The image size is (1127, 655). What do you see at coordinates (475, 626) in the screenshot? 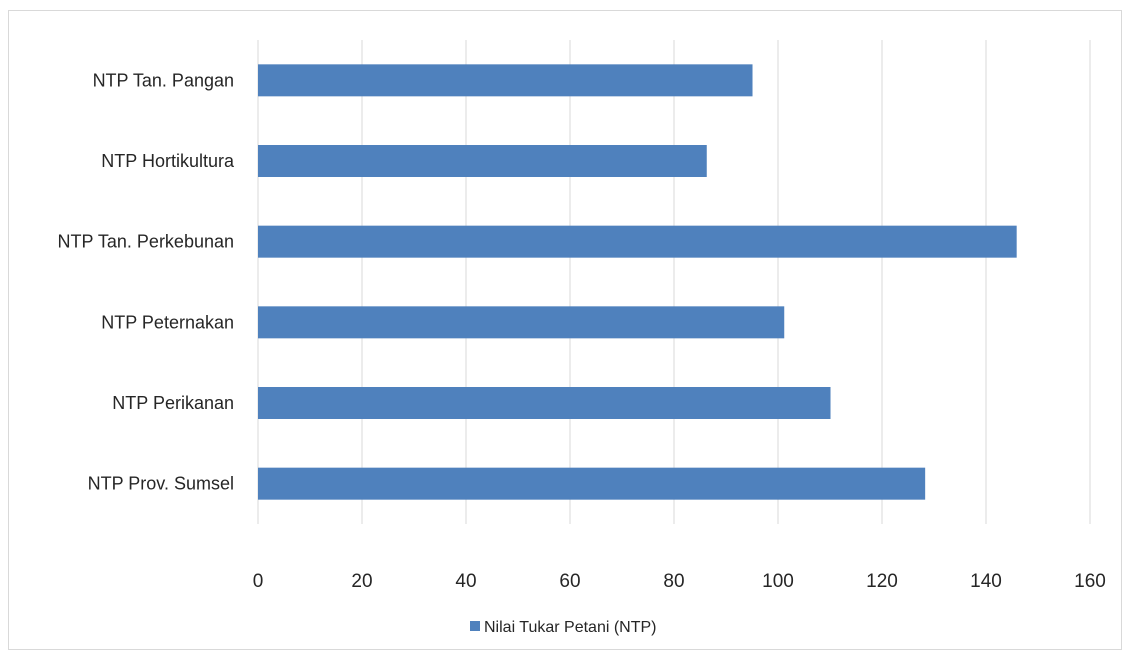
I see `legend-swatch` at bounding box center [475, 626].